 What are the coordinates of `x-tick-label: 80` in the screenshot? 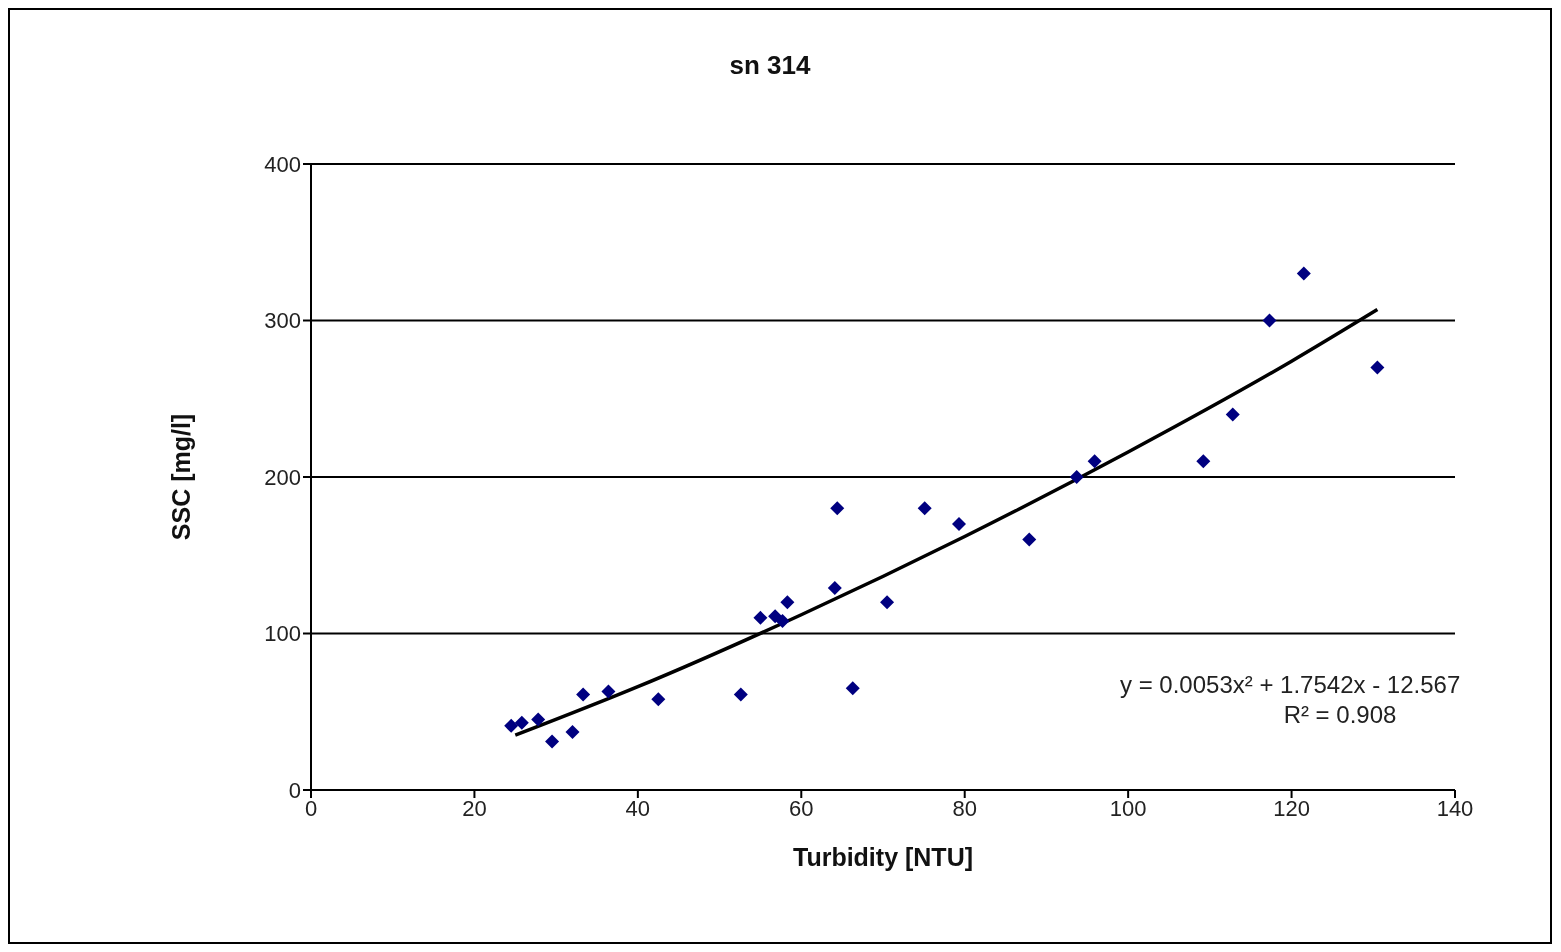 It's located at (964, 808).